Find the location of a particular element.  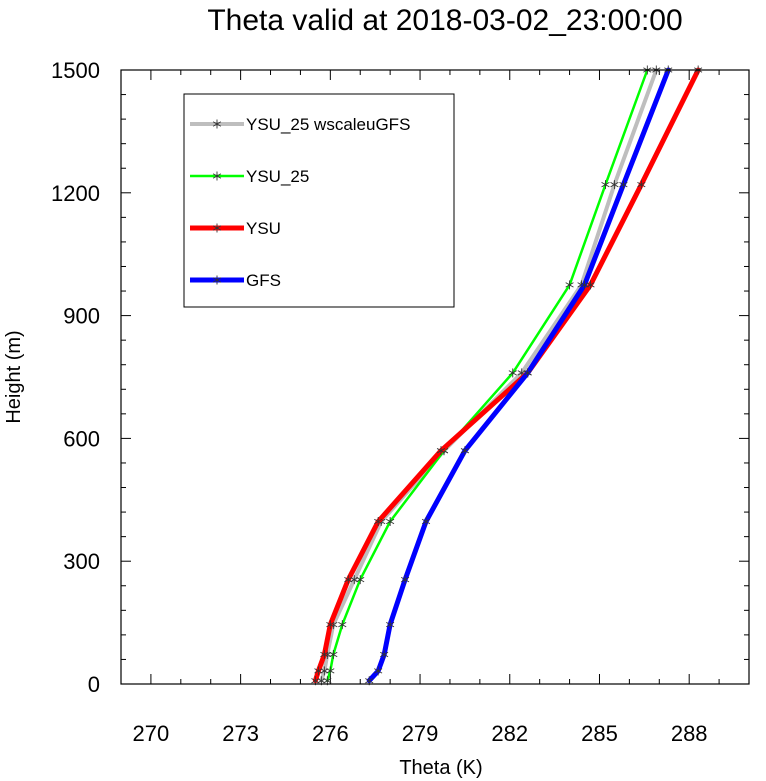

legend-box is located at coordinates (319, 200).